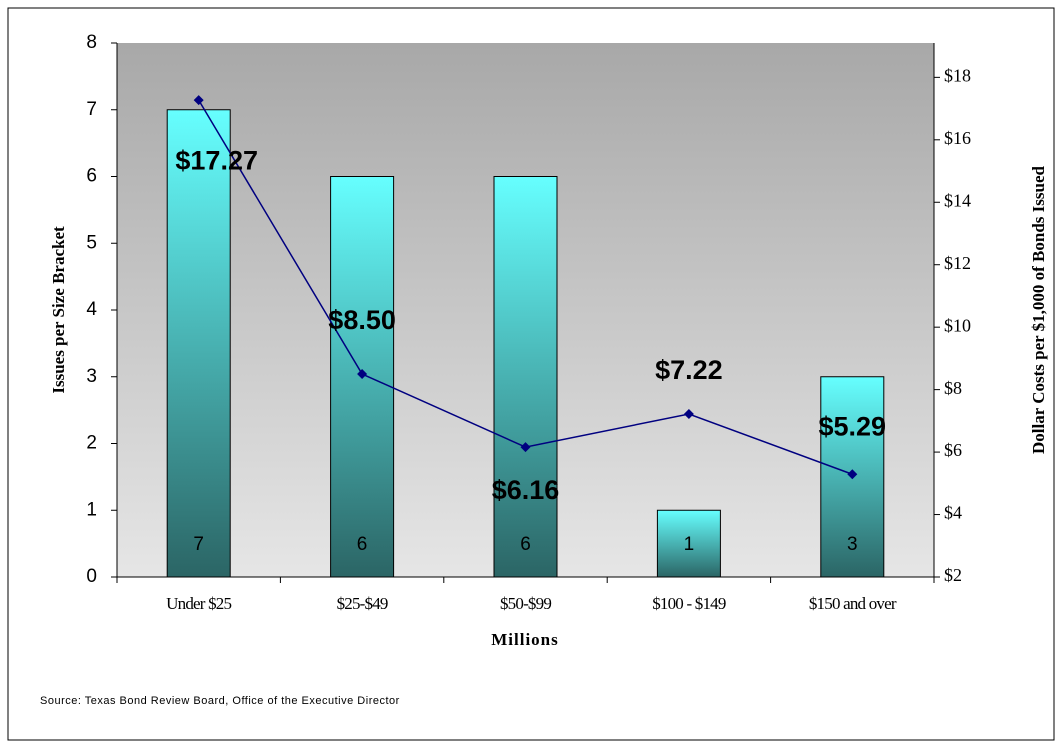 This screenshot has height=747, width=1060. What do you see at coordinates (525, 603) in the screenshot?
I see `x-tick-label: $50-$99` at bounding box center [525, 603].